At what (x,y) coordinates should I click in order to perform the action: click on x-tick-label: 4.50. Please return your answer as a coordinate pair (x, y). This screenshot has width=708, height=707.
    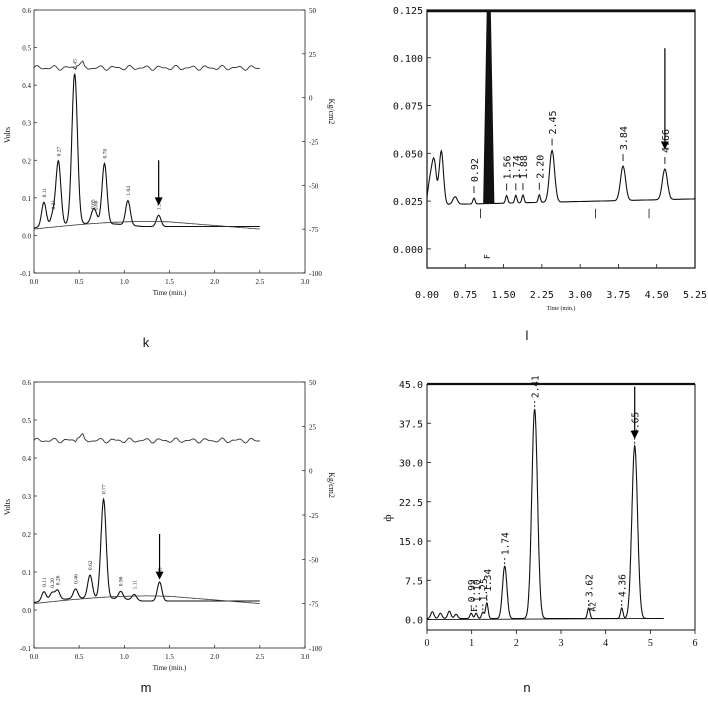
    Looking at the image, I should click on (657, 295).